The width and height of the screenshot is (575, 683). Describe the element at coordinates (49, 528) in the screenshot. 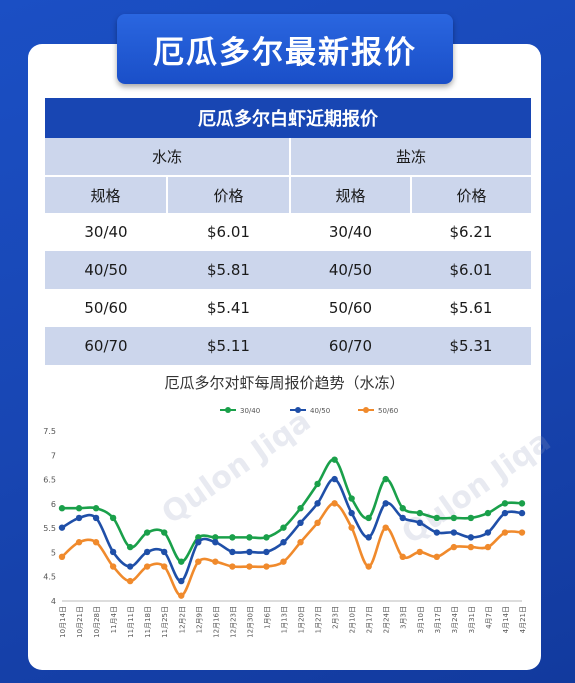

I see `y-tick-label: 5.5` at that location.